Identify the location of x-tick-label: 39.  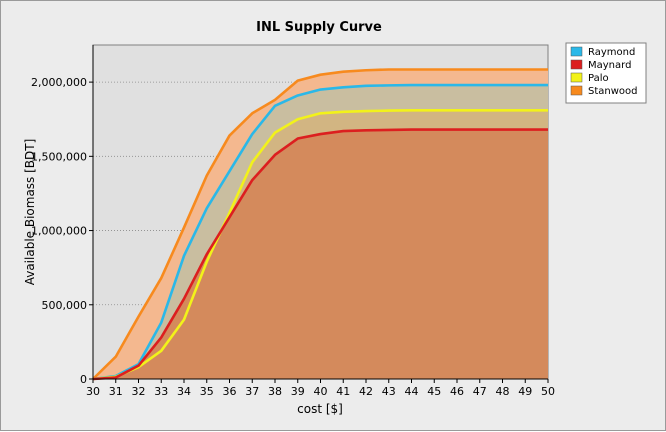
(298, 391).